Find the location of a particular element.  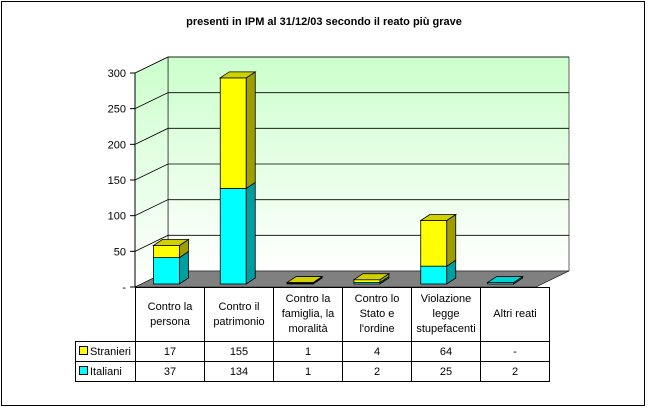

category-label: Altri reati is located at coordinates (515, 314).